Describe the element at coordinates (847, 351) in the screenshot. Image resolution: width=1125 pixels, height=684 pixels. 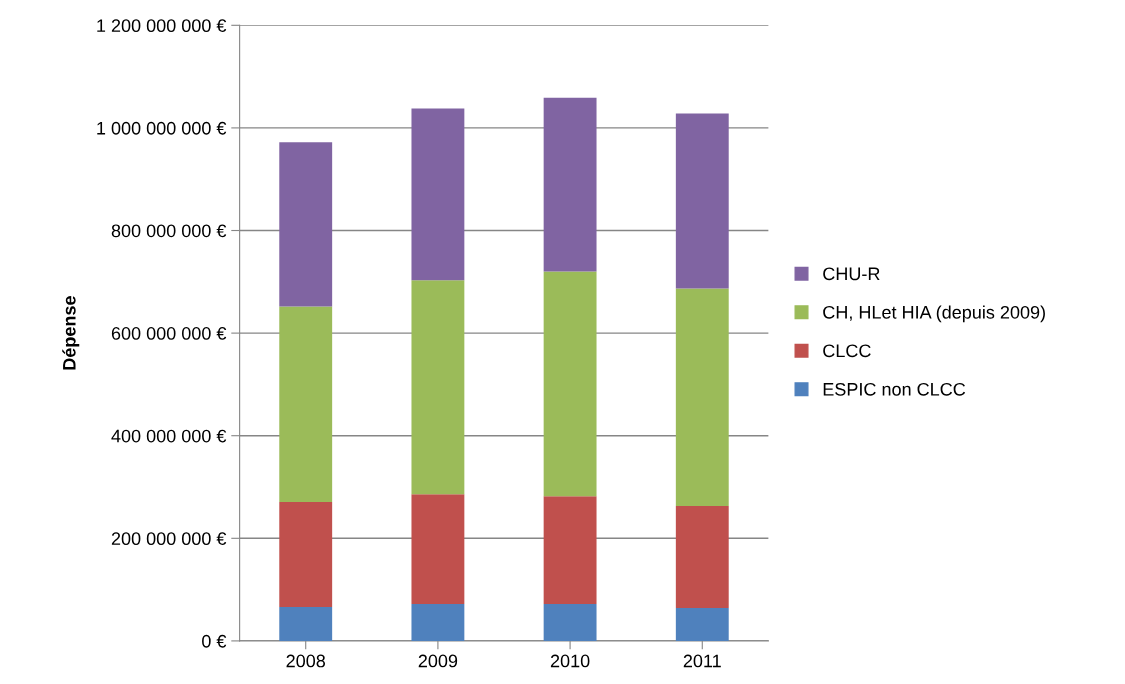
I see `legend-label: CLCC` at that location.